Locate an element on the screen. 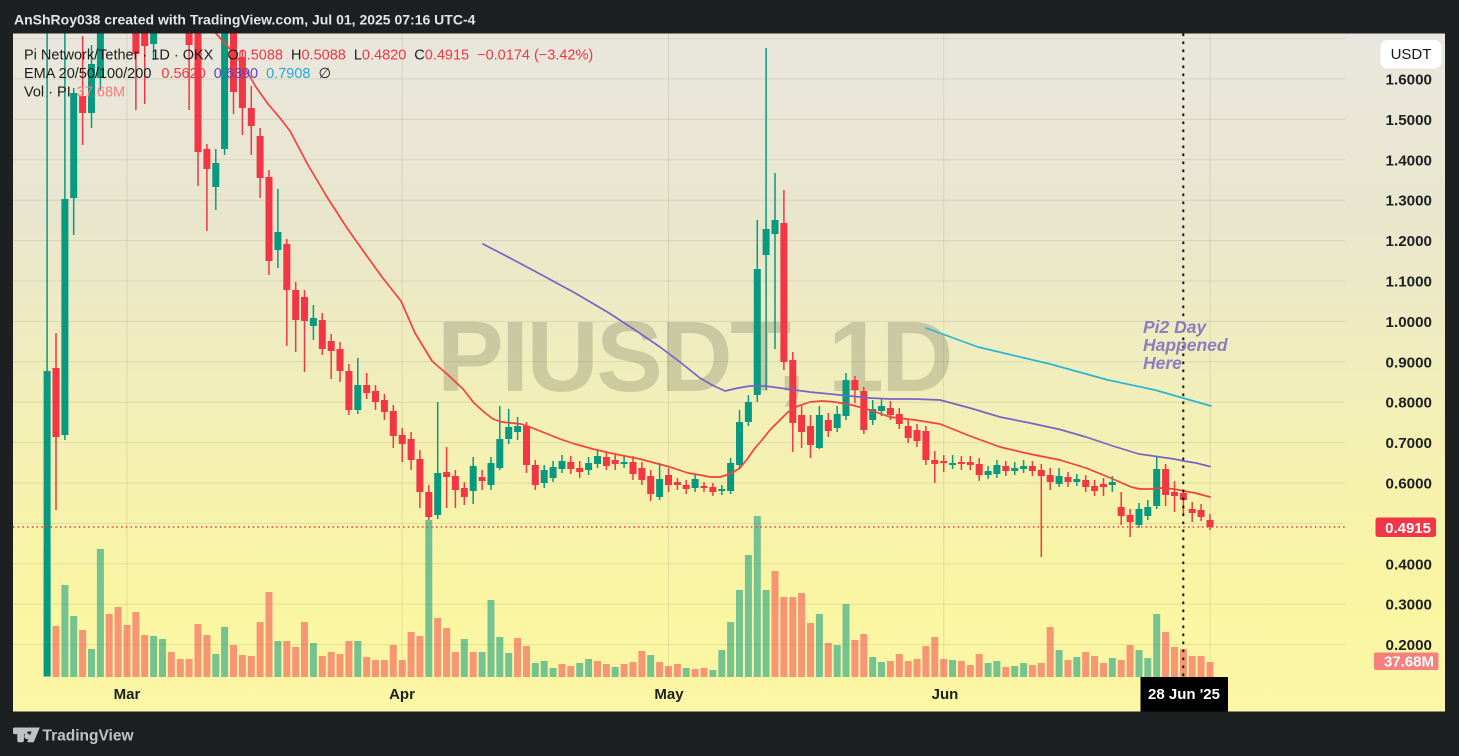  svg-text: Happened is located at coordinates (1185, 345).